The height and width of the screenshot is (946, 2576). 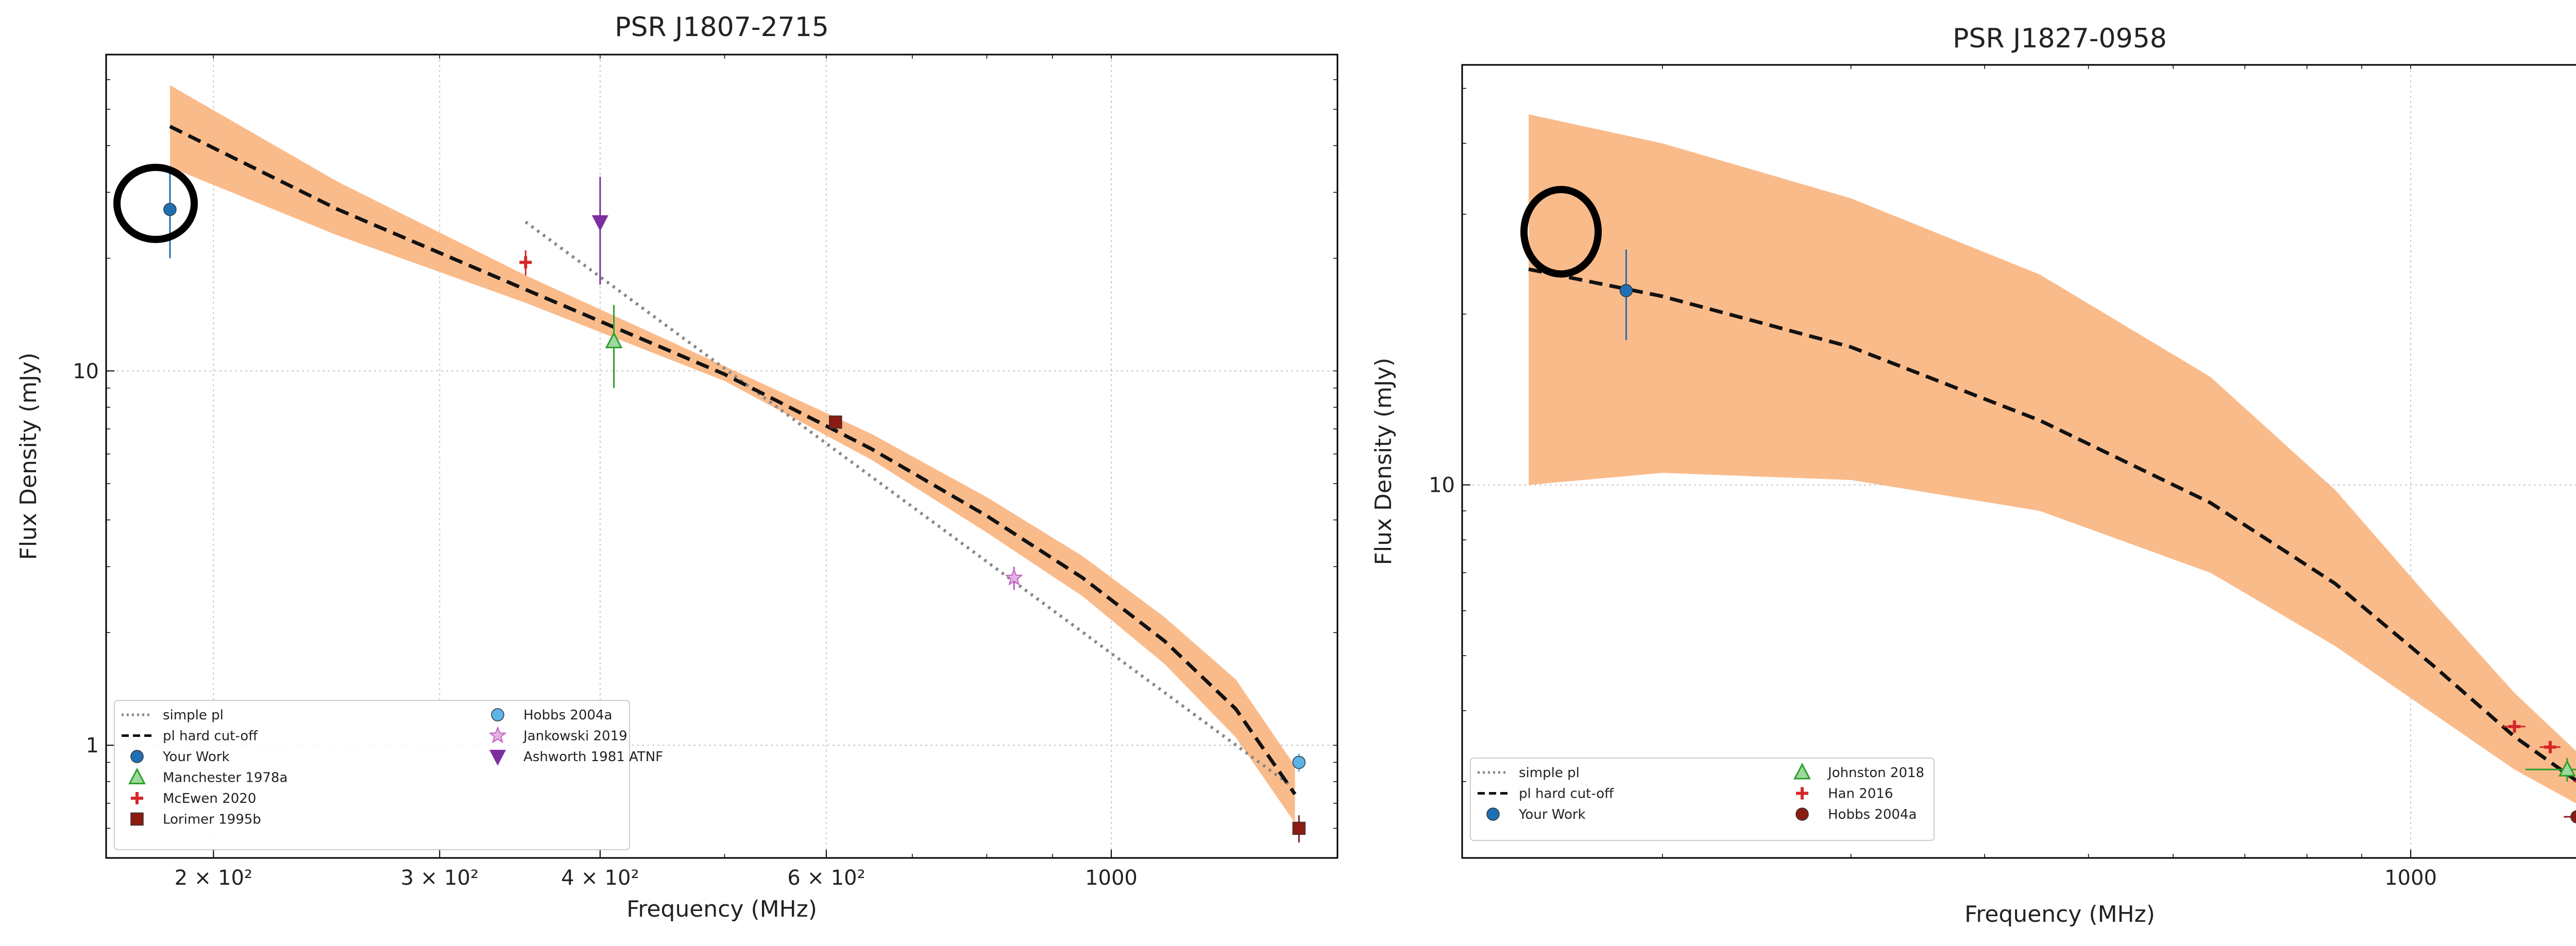 I want to click on legend-entry-johnston-2018-swatch, so click(x=1802, y=771).